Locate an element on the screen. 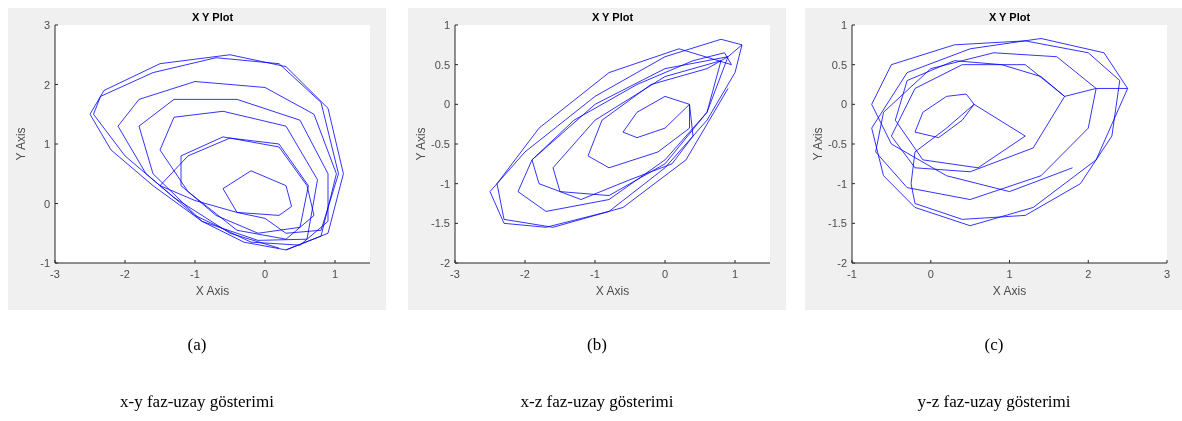 The width and height of the screenshot is (1182, 421). x-tick-label: 2 is located at coordinates (1088, 274).